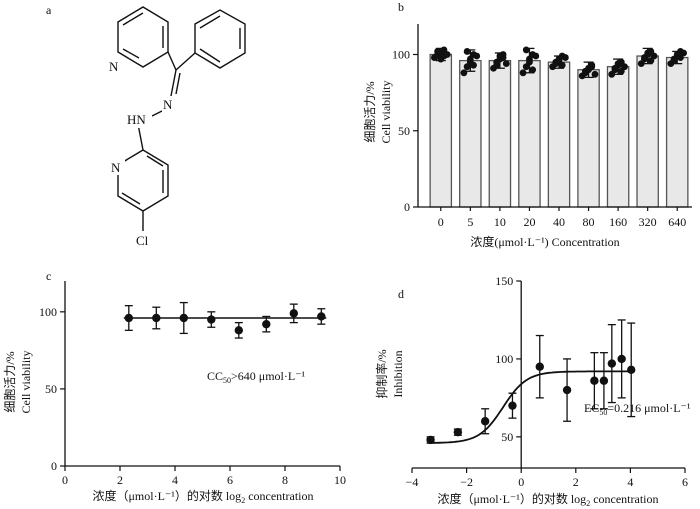 This screenshot has width=700, height=509. I want to click on phenyl-ring, so click(220, 39).